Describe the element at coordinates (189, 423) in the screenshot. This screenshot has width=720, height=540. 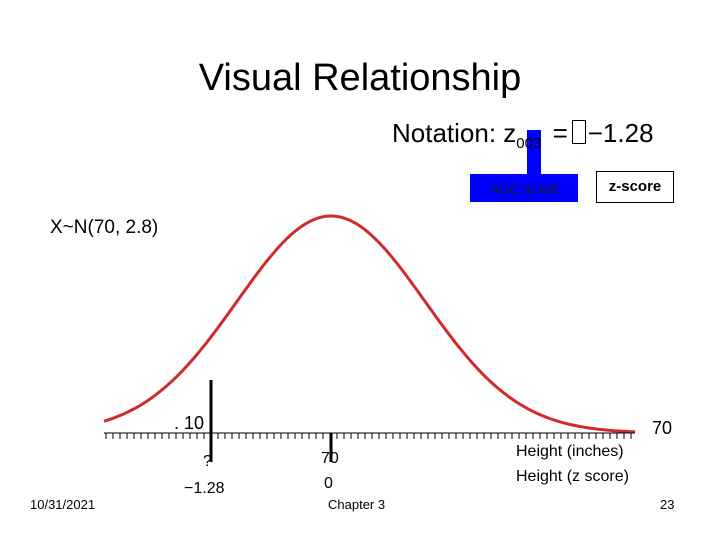
I see `tail-area-label: . 10` at that location.